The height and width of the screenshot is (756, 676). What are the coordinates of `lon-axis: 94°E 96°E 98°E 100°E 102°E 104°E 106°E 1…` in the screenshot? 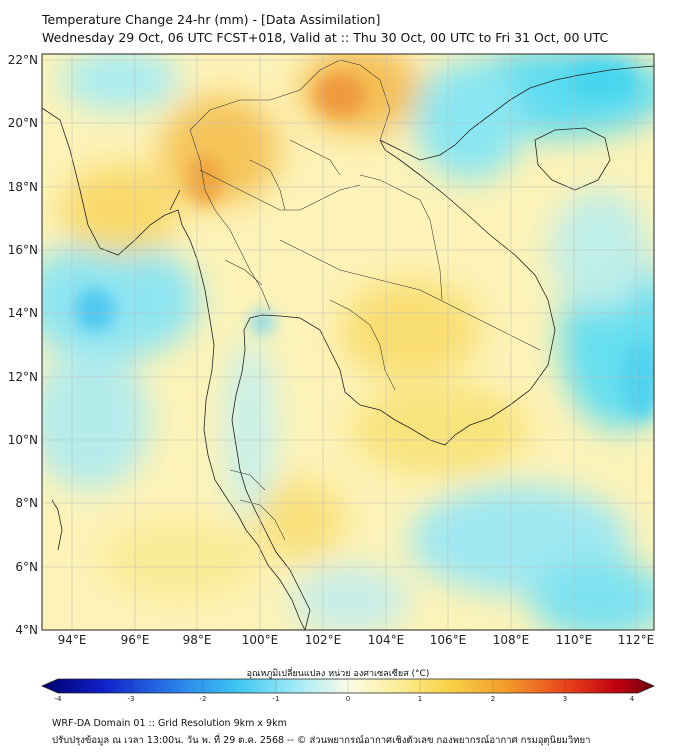 It's located at (356, 640).